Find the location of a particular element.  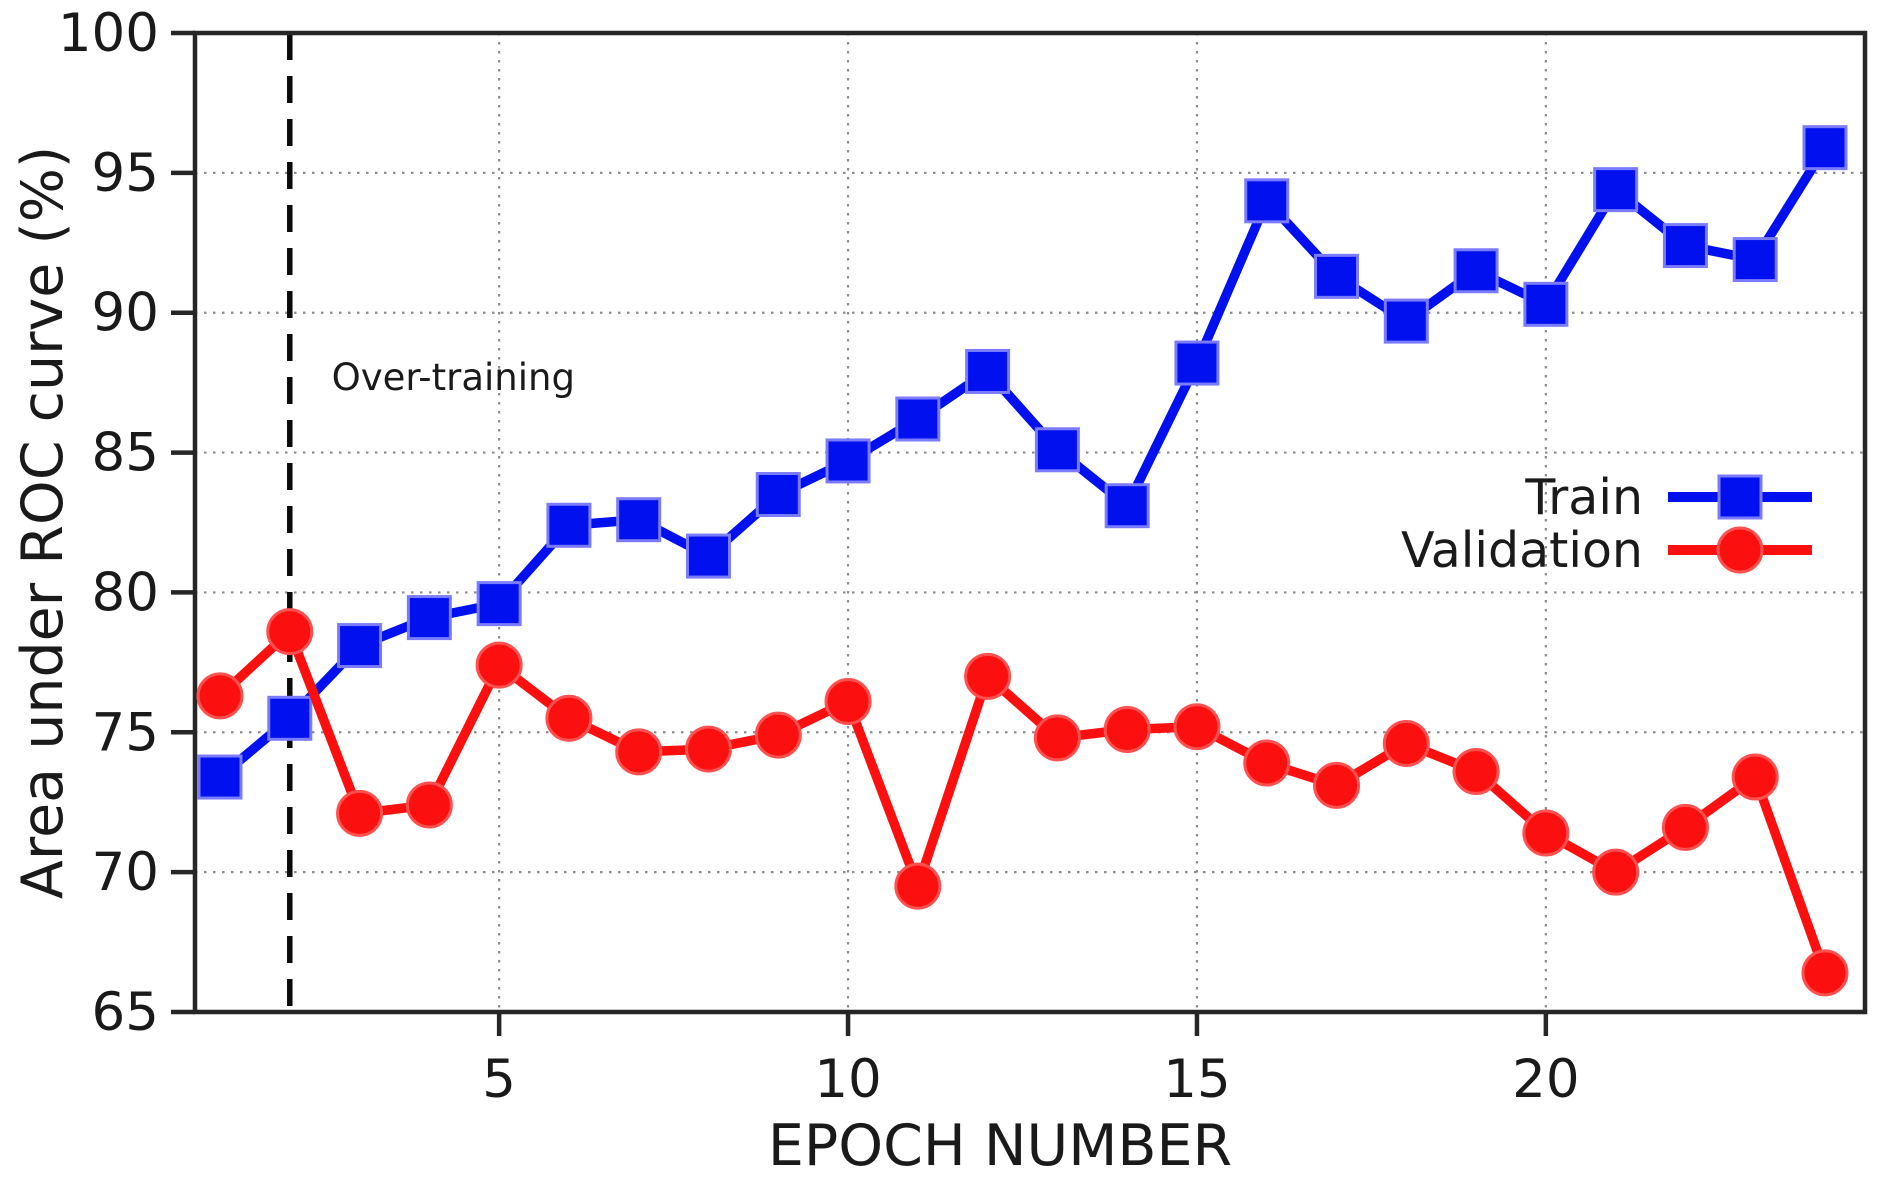

x-tick-label: 20 is located at coordinates (1545, 1079).